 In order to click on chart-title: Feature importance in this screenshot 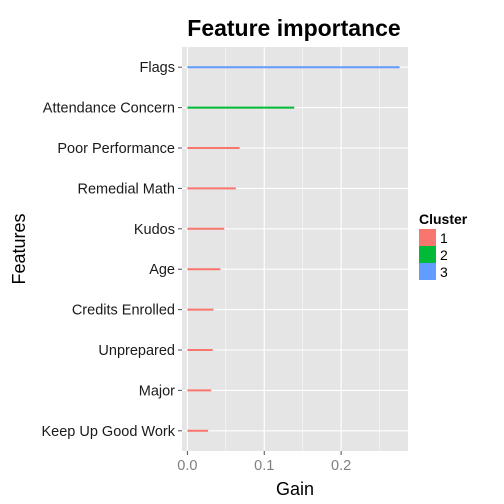, I will do `click(293, 28)`.